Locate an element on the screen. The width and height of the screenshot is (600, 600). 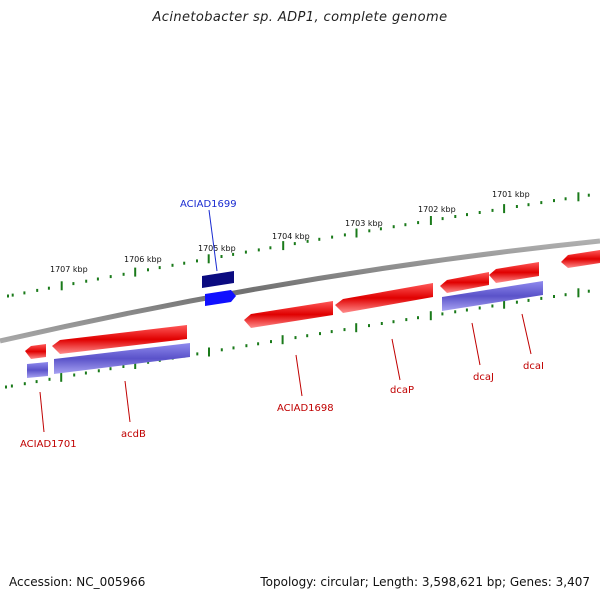
scale-label-1706: 1706 kbp is located at coordinates (143, 259).